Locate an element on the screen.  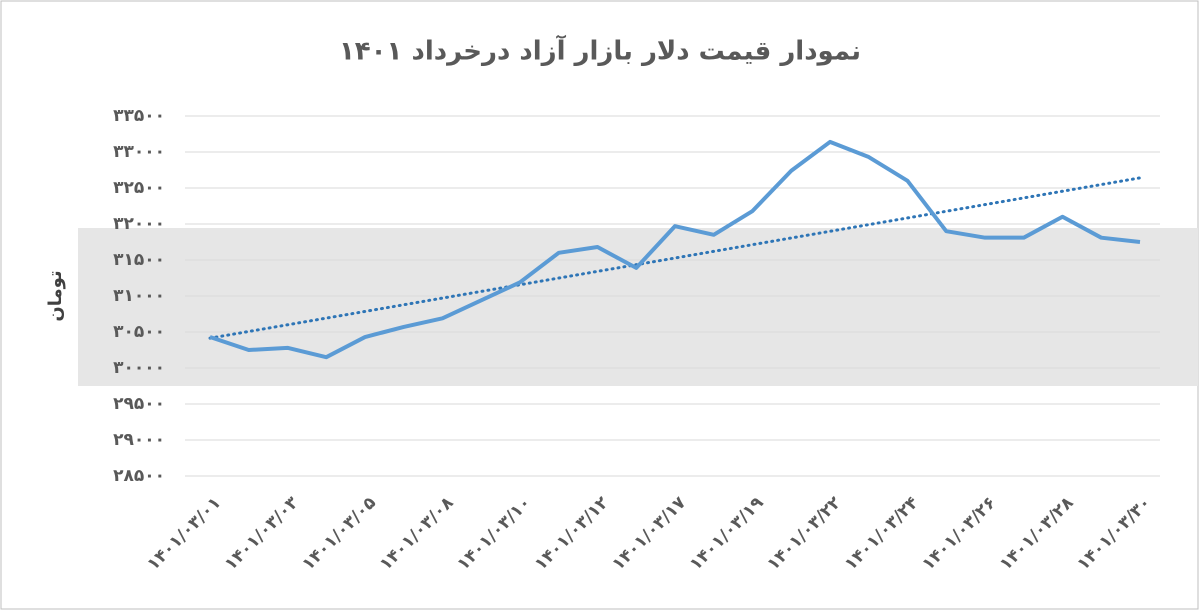
y-tick-label: ۳۳۰۰۰ is located at coordinates (139, 152).